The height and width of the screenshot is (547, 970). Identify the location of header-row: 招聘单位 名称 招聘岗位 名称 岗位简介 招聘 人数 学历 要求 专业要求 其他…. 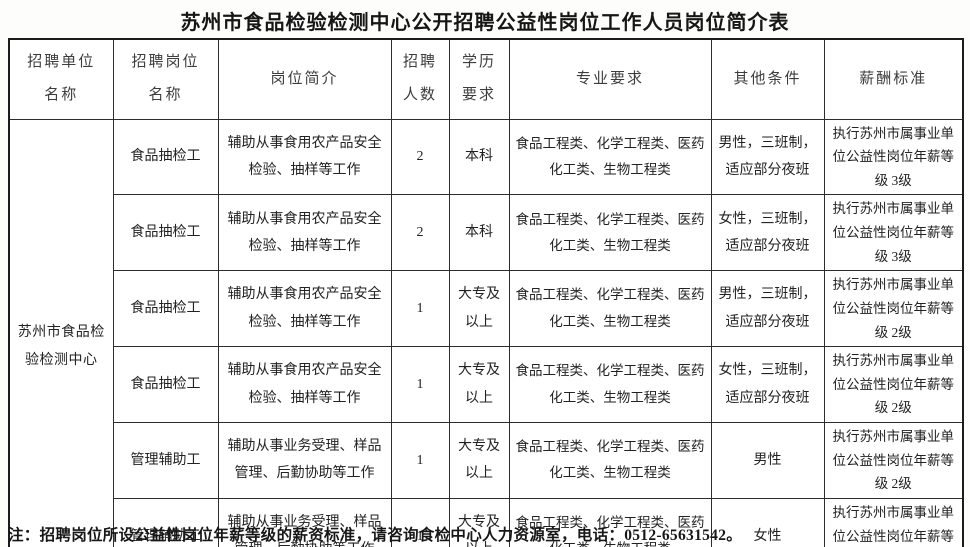
(486, 79).